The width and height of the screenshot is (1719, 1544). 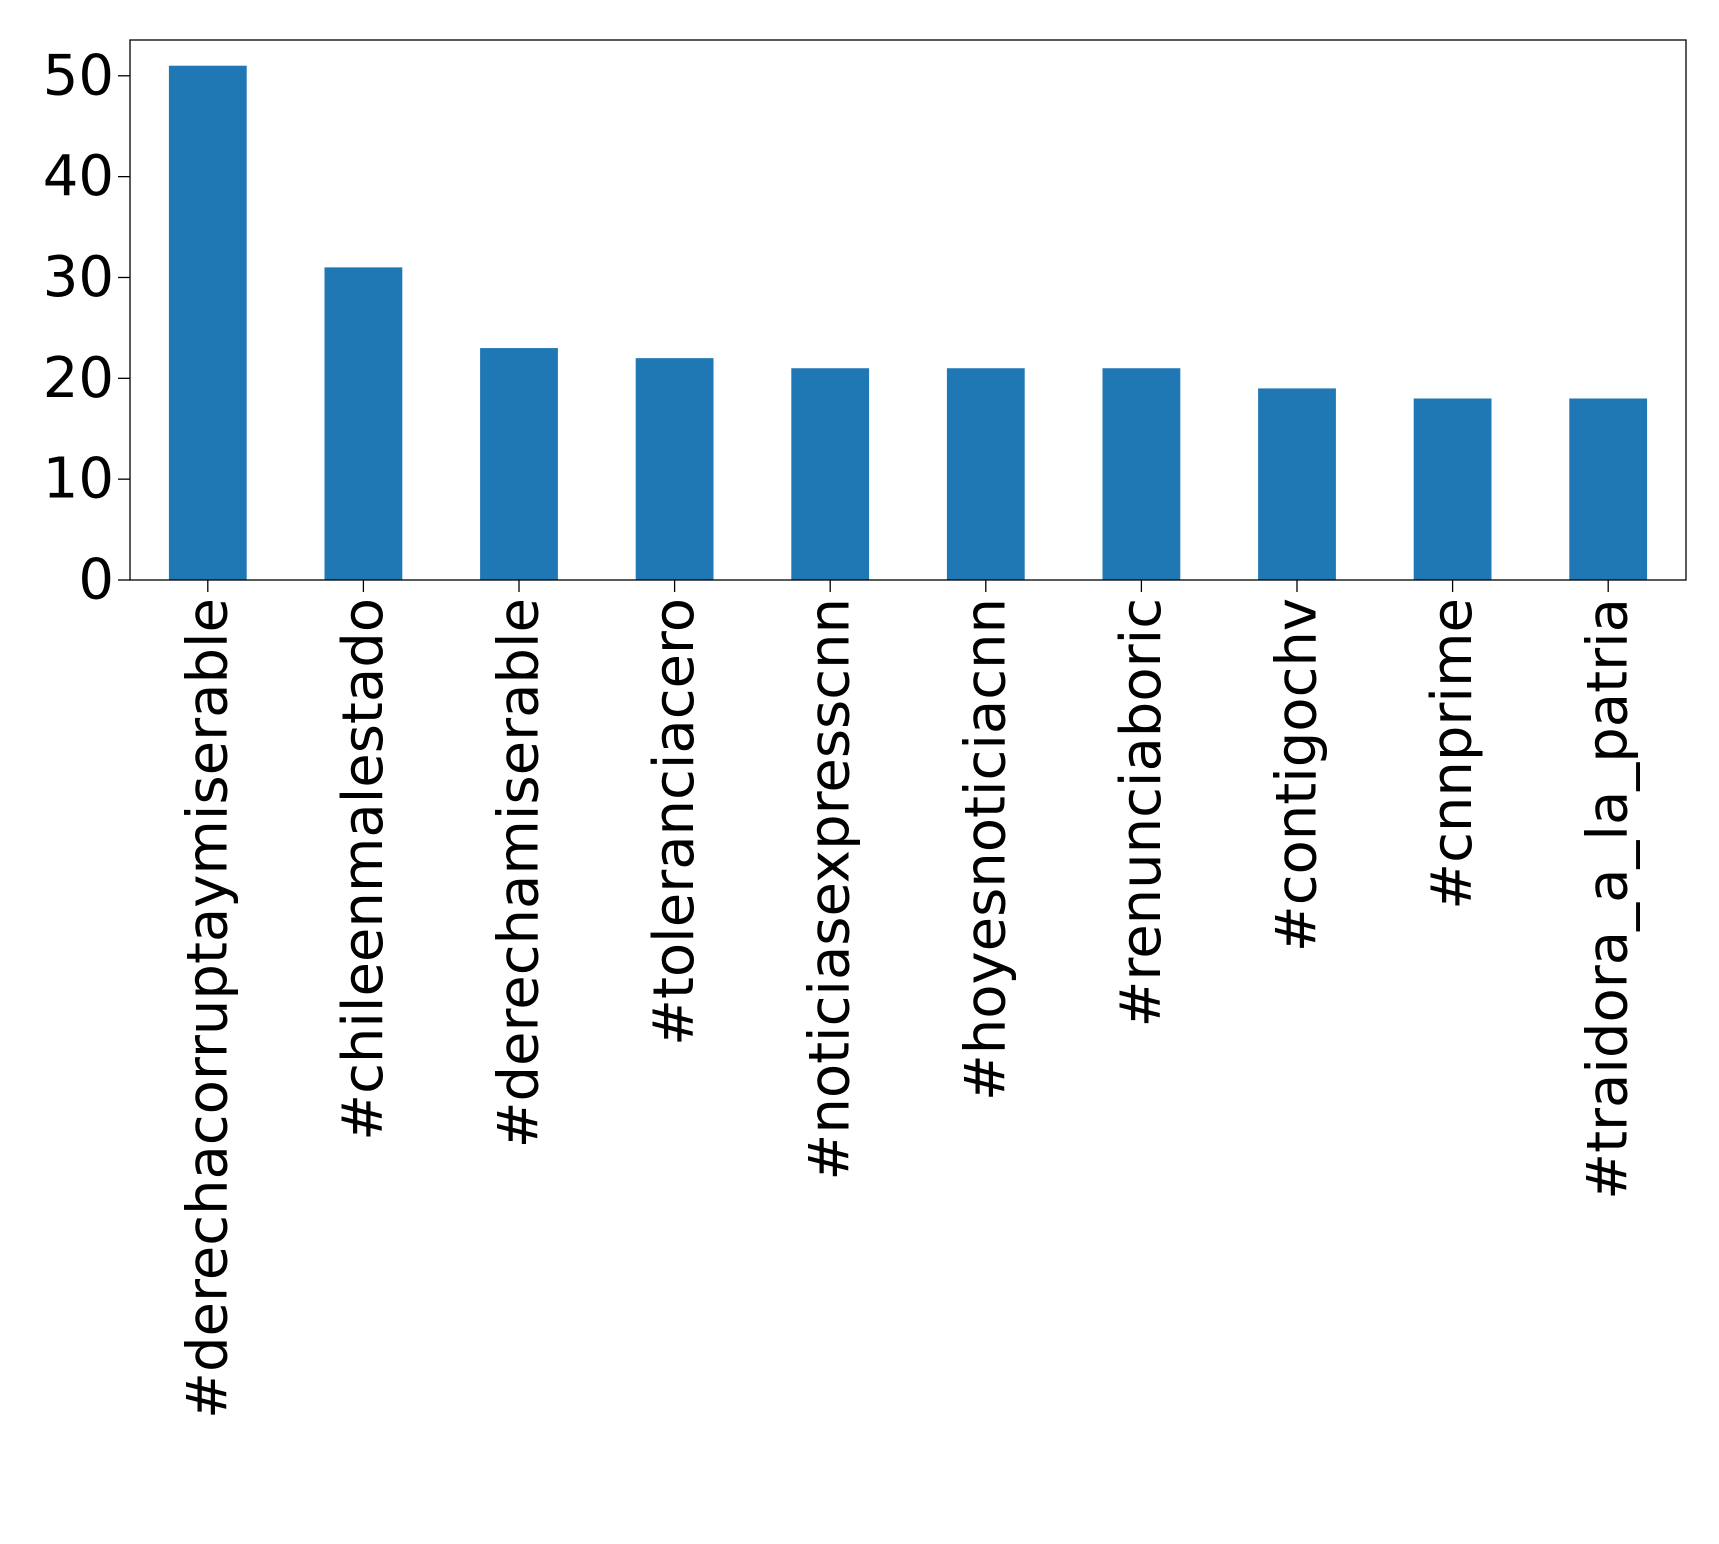 I want to click on bar-traidora_a_la_patria, so click(x=1608, y=489).